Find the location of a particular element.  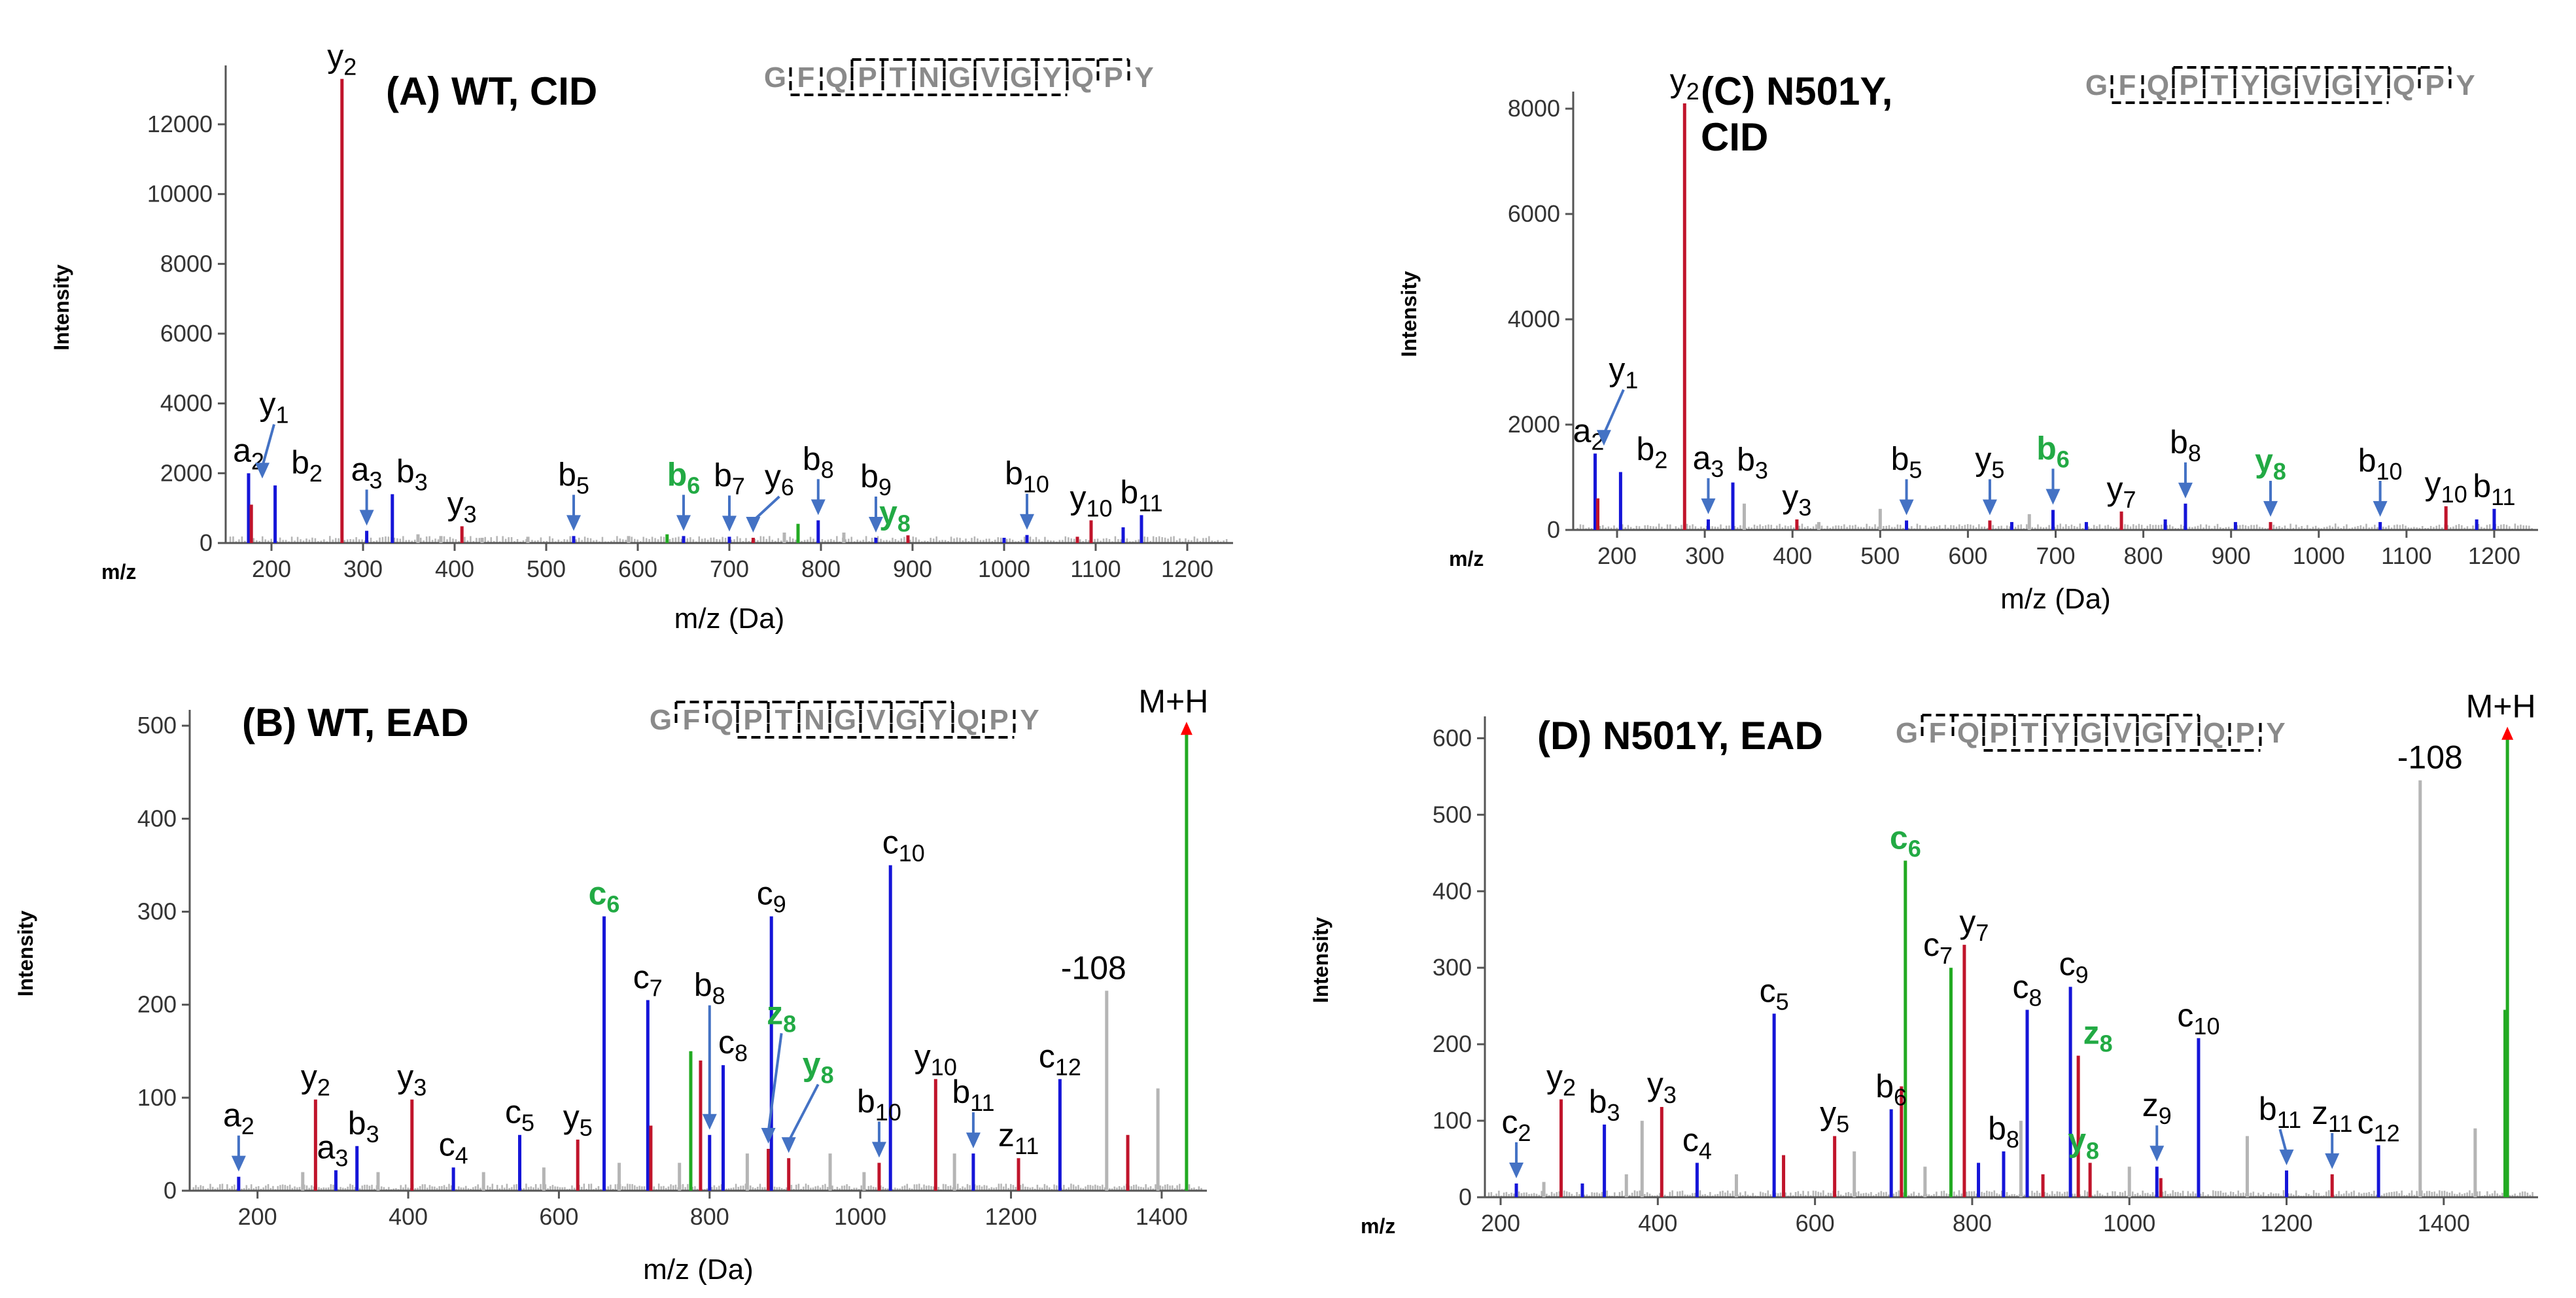

mz-corner-label: m/z is located at coordinates (1467, 558).